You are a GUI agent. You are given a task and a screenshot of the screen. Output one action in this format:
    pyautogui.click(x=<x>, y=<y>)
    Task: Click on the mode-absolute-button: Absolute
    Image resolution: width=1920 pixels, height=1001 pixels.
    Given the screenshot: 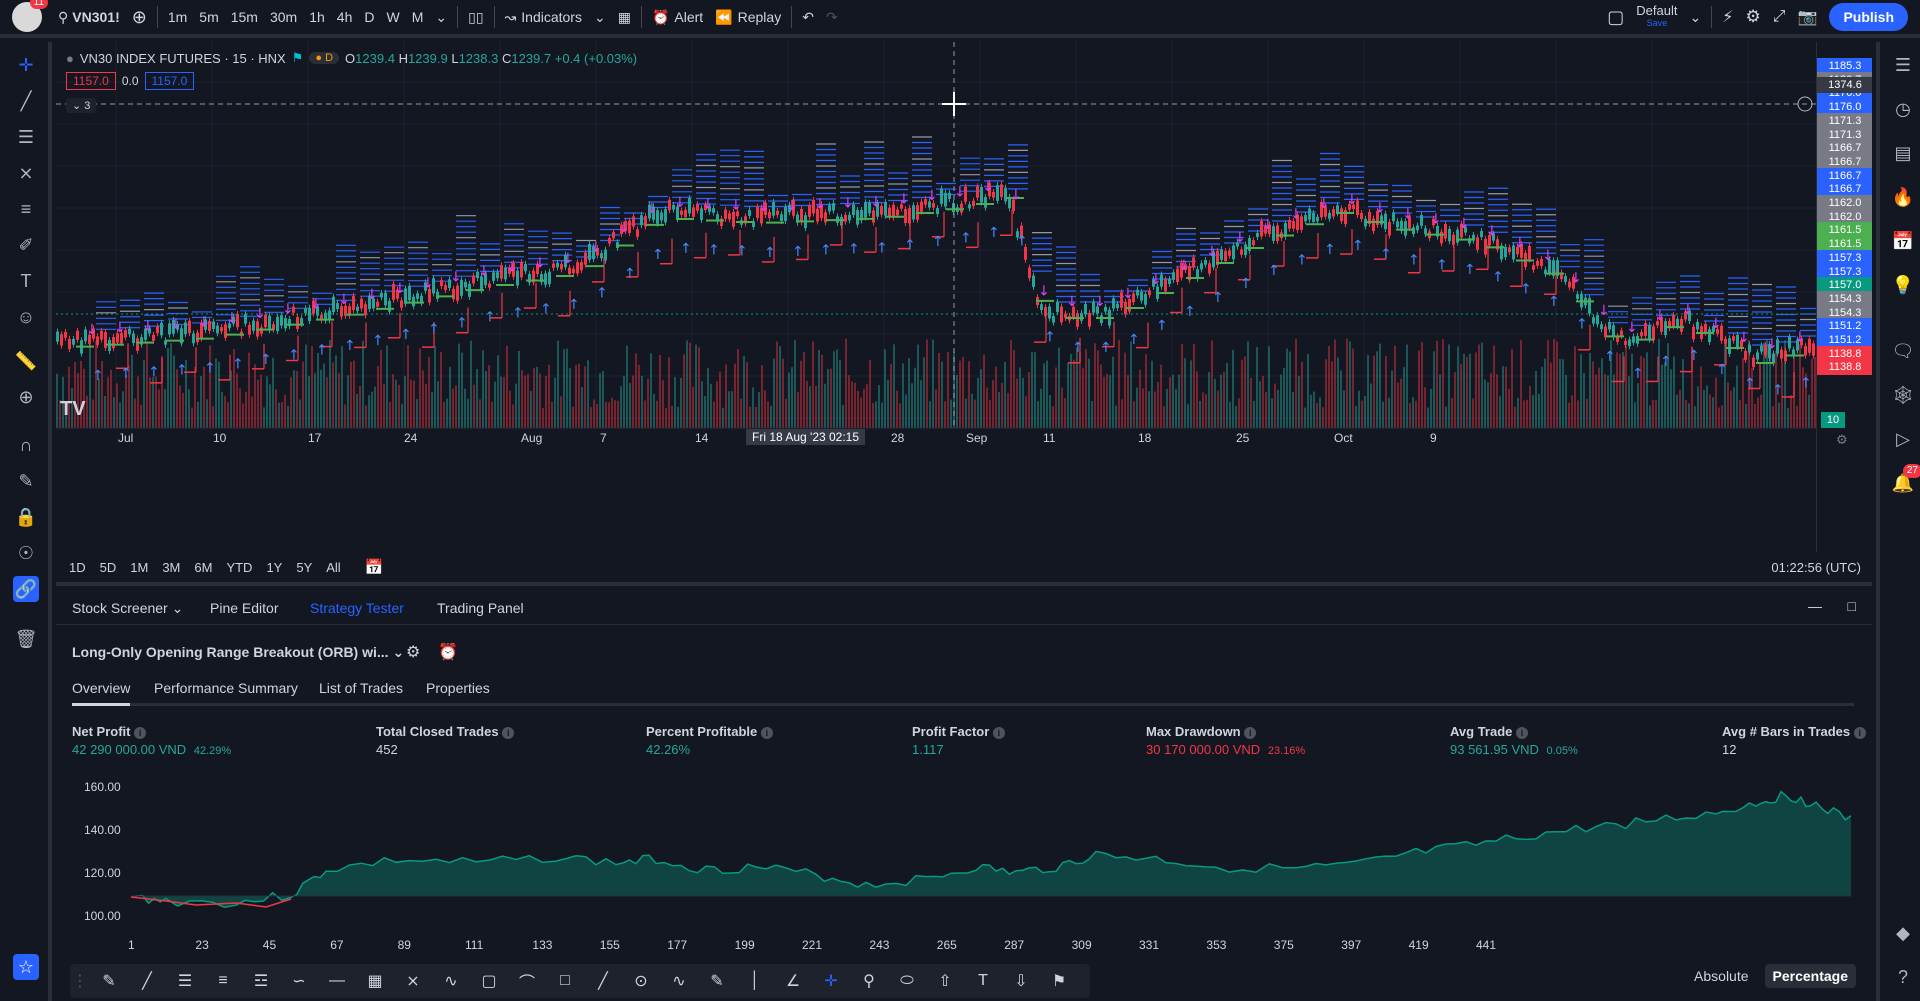 What is the action you would take?
    pyautogui.click(x=1721, y=976)
    